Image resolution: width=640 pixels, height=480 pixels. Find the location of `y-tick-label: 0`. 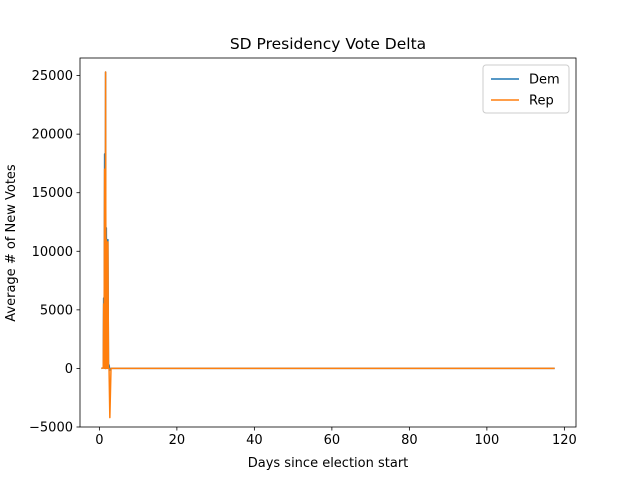

y-tick-label: 0 is located at coordinates (69, 369).